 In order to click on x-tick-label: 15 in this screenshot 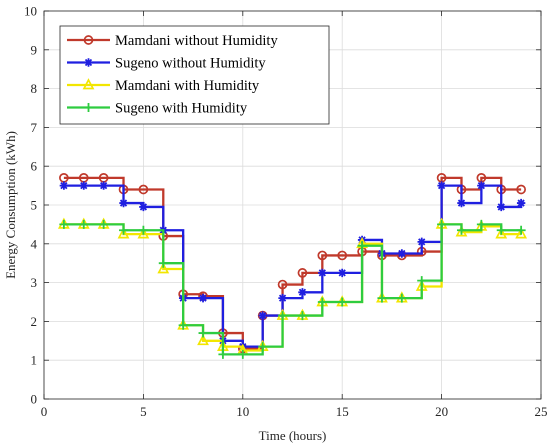, I will do `click(342, 411)`.